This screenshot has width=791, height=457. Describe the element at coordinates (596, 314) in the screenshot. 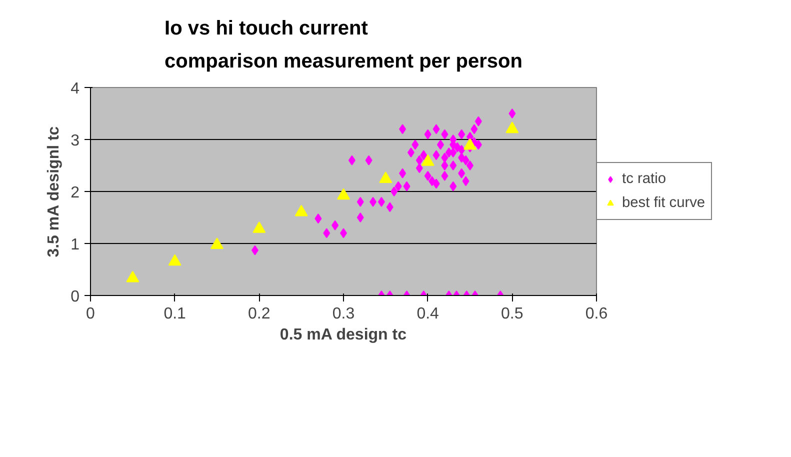

I see `x-tick-label: 0.6` at that location.